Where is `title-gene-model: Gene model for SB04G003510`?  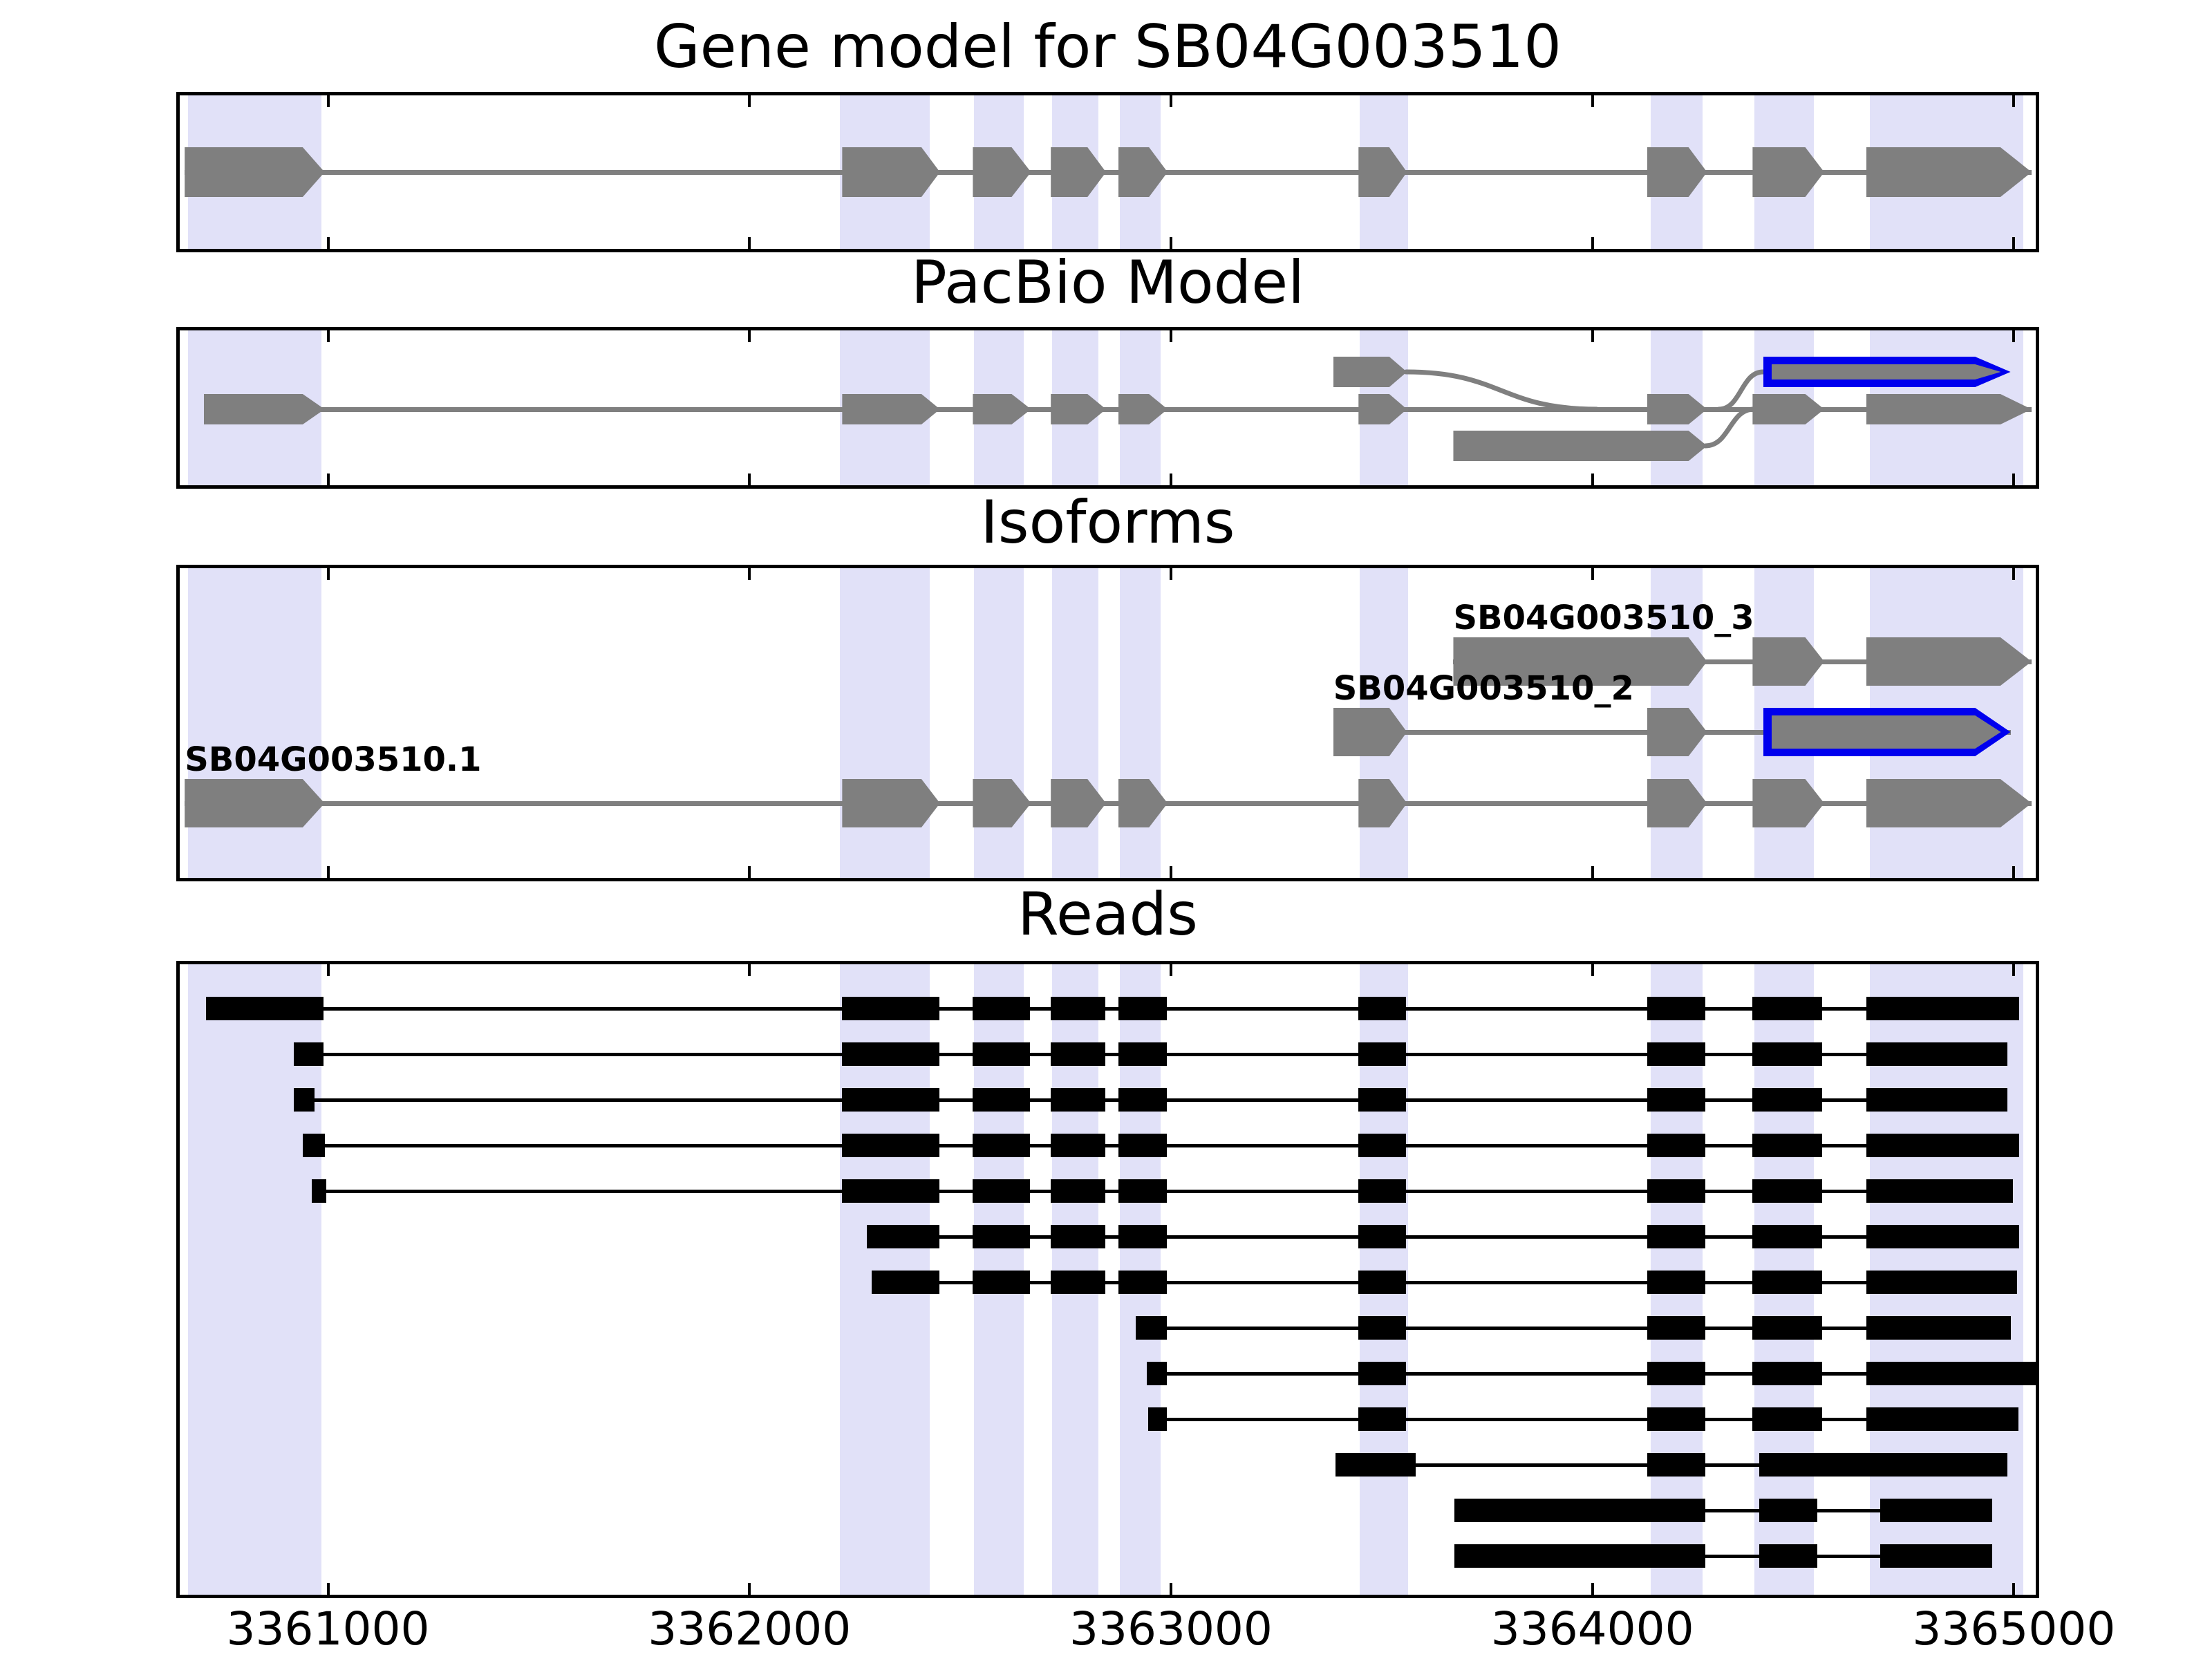 title-gene-model: Gene model for SB04G003510 is located at coordinates (1108, 47).